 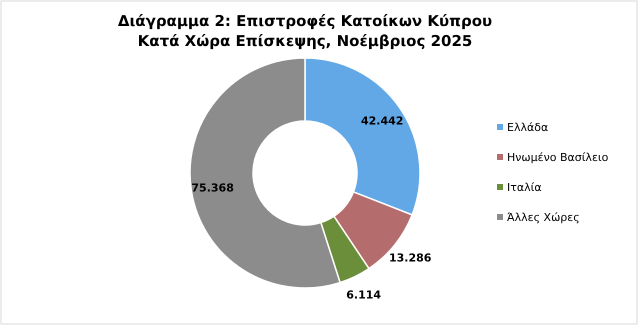 I want to click on legend-label: Ηνωμένο Βασίλειο, so click(x=558, y=157).